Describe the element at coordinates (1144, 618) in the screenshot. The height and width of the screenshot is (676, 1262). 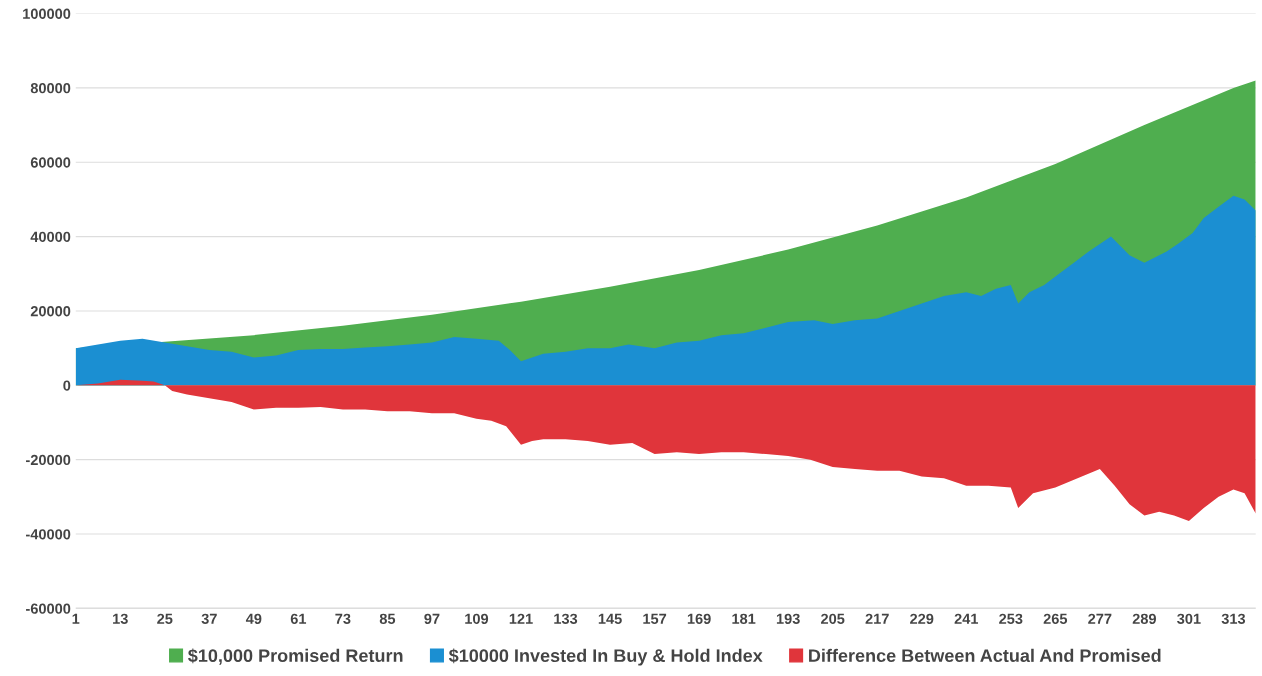
I see `x-tick-label: 289` at that location.